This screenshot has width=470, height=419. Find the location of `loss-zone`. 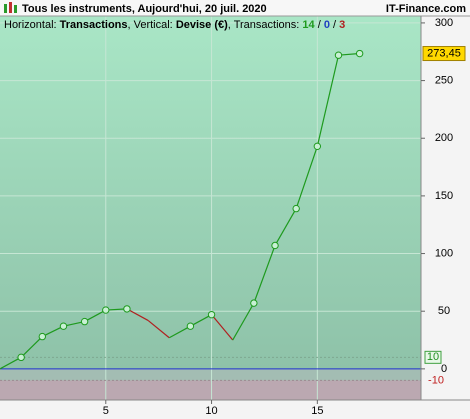

loss-zone is located at coordinates (210, 390).